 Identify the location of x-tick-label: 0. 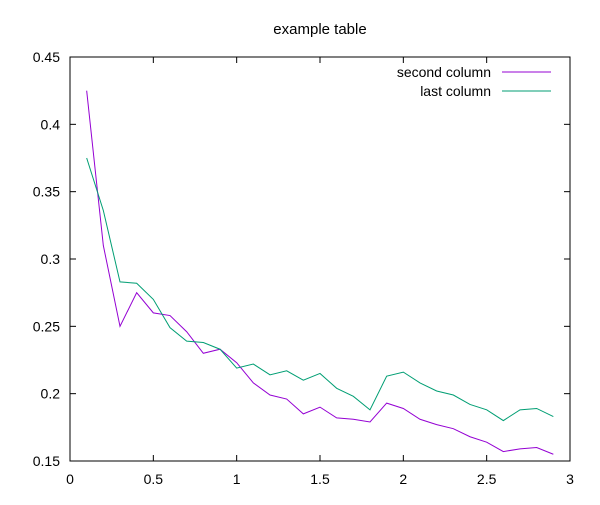
(70, 479).